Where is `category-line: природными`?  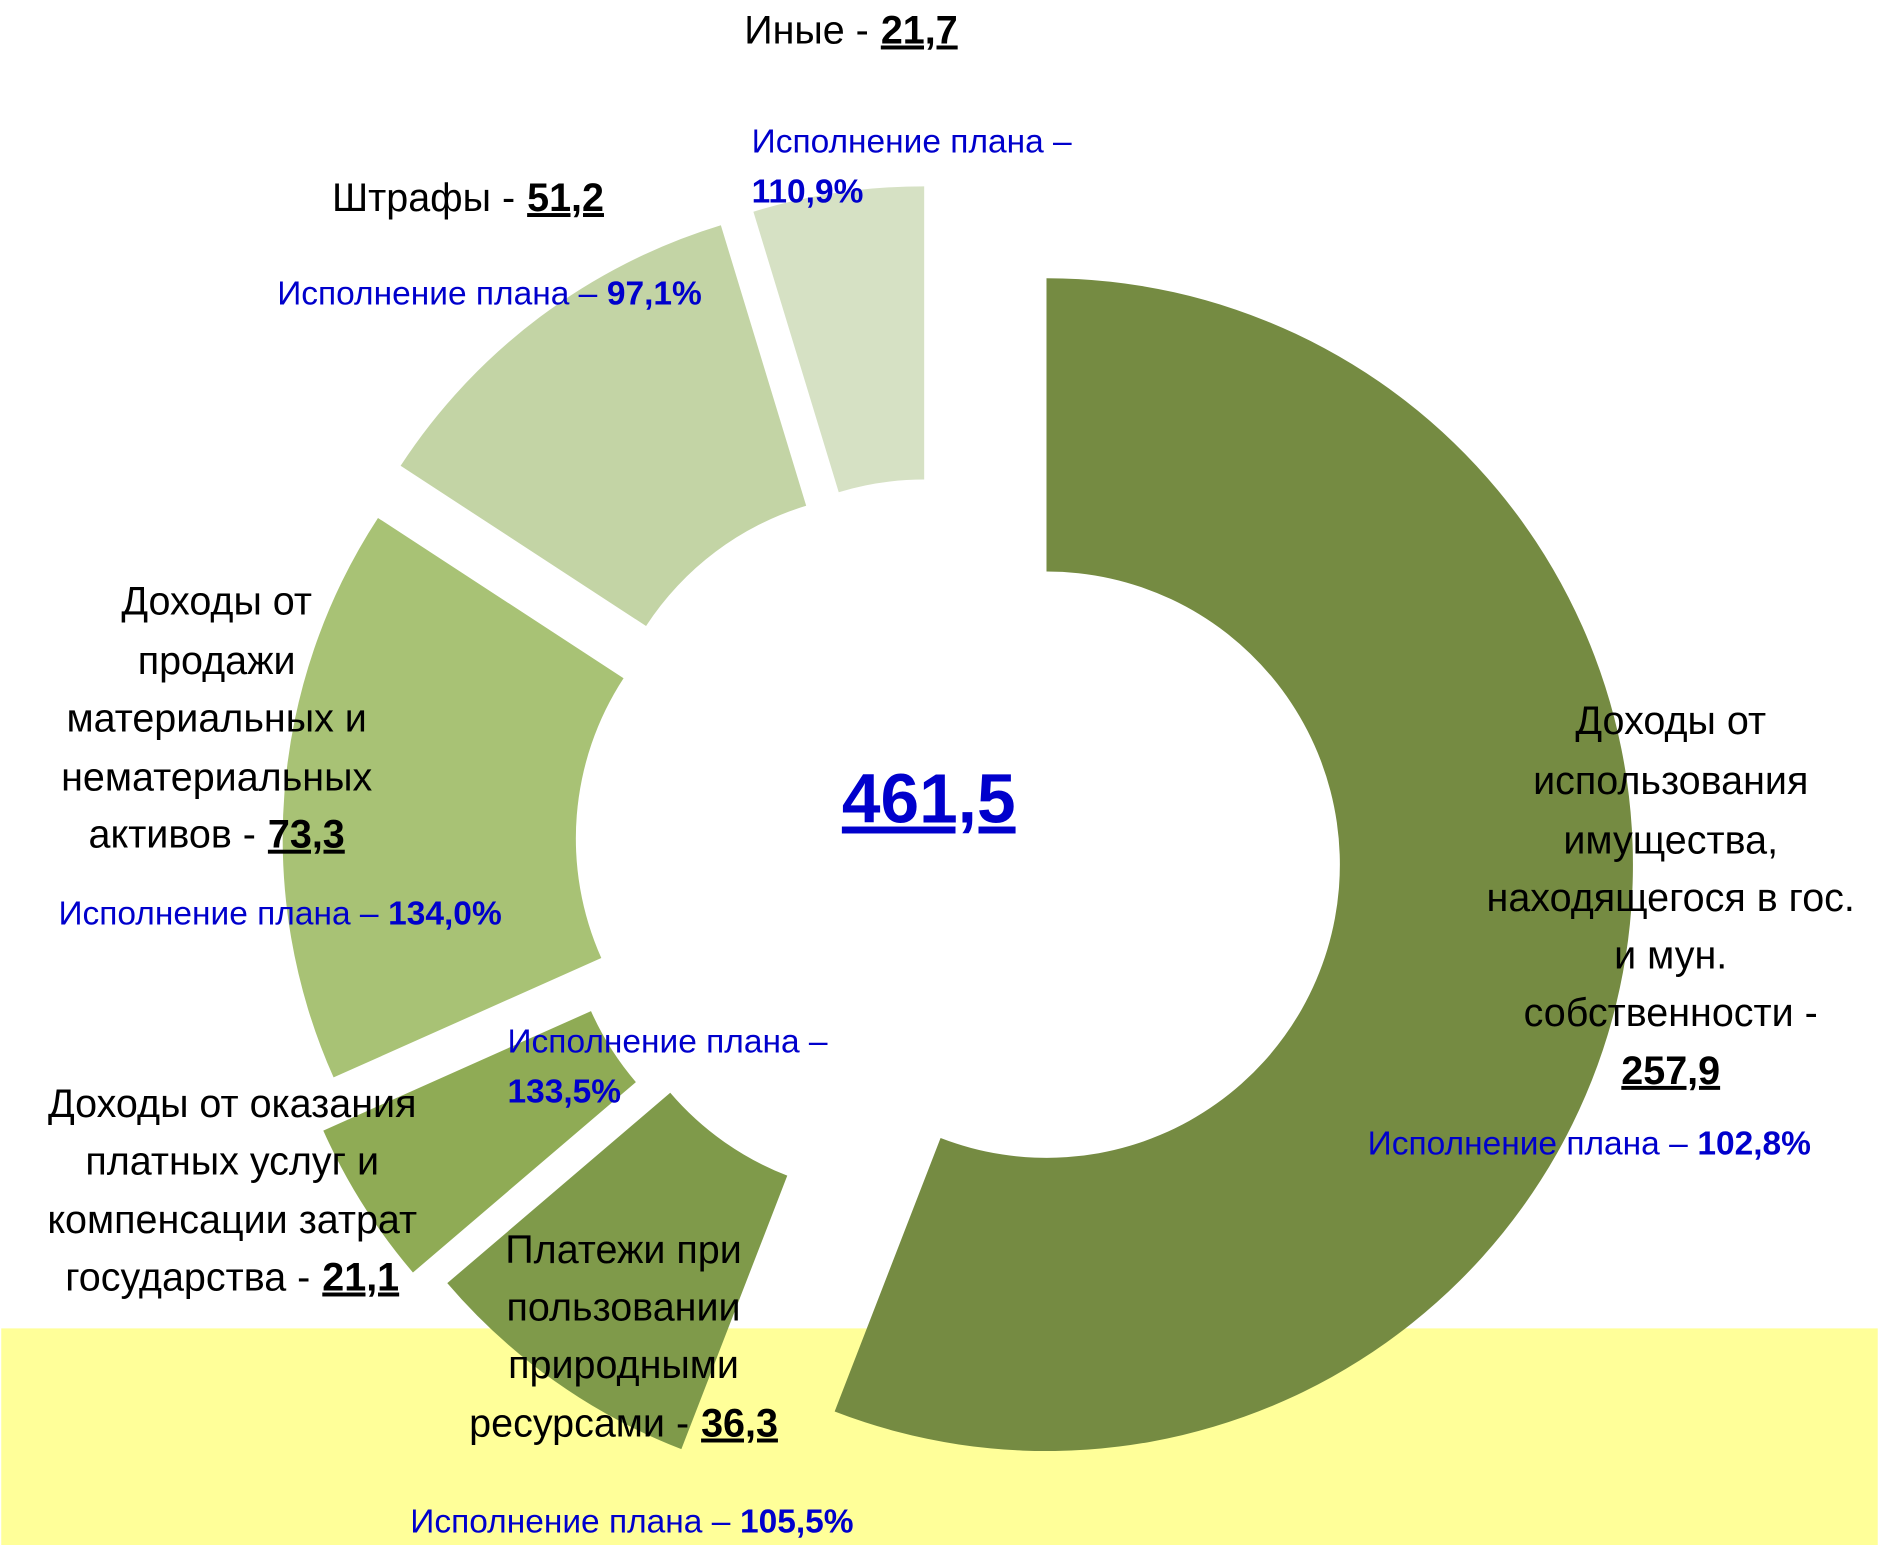 category-line: природными is located at coordinates (623, 1365).